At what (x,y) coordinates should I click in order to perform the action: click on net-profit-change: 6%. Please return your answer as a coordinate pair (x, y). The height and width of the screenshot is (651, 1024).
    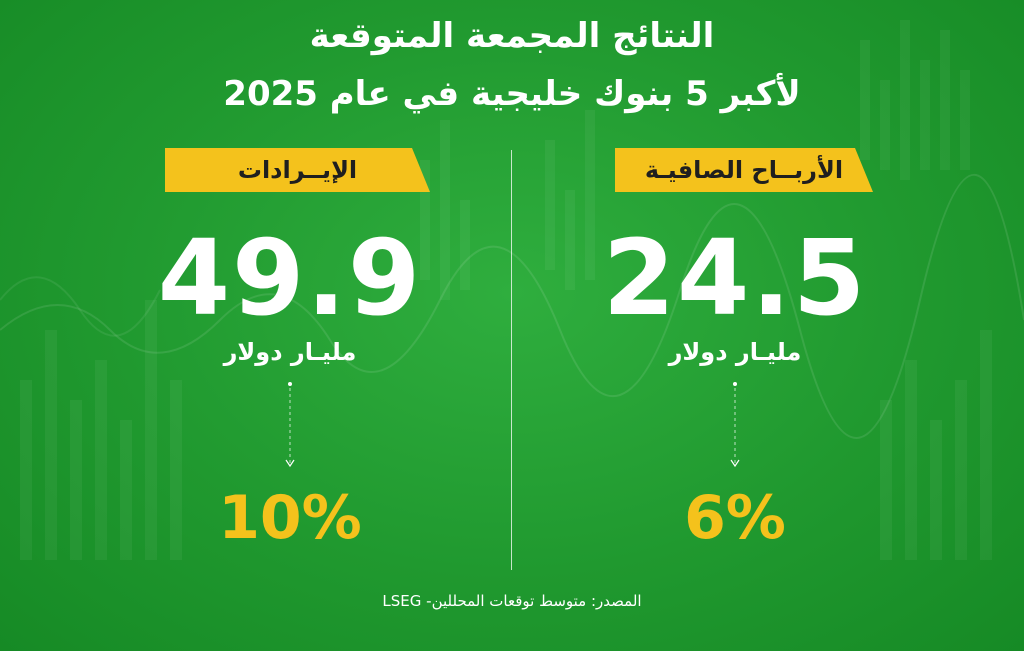
    Looking at the image, I should click on (735, 518).